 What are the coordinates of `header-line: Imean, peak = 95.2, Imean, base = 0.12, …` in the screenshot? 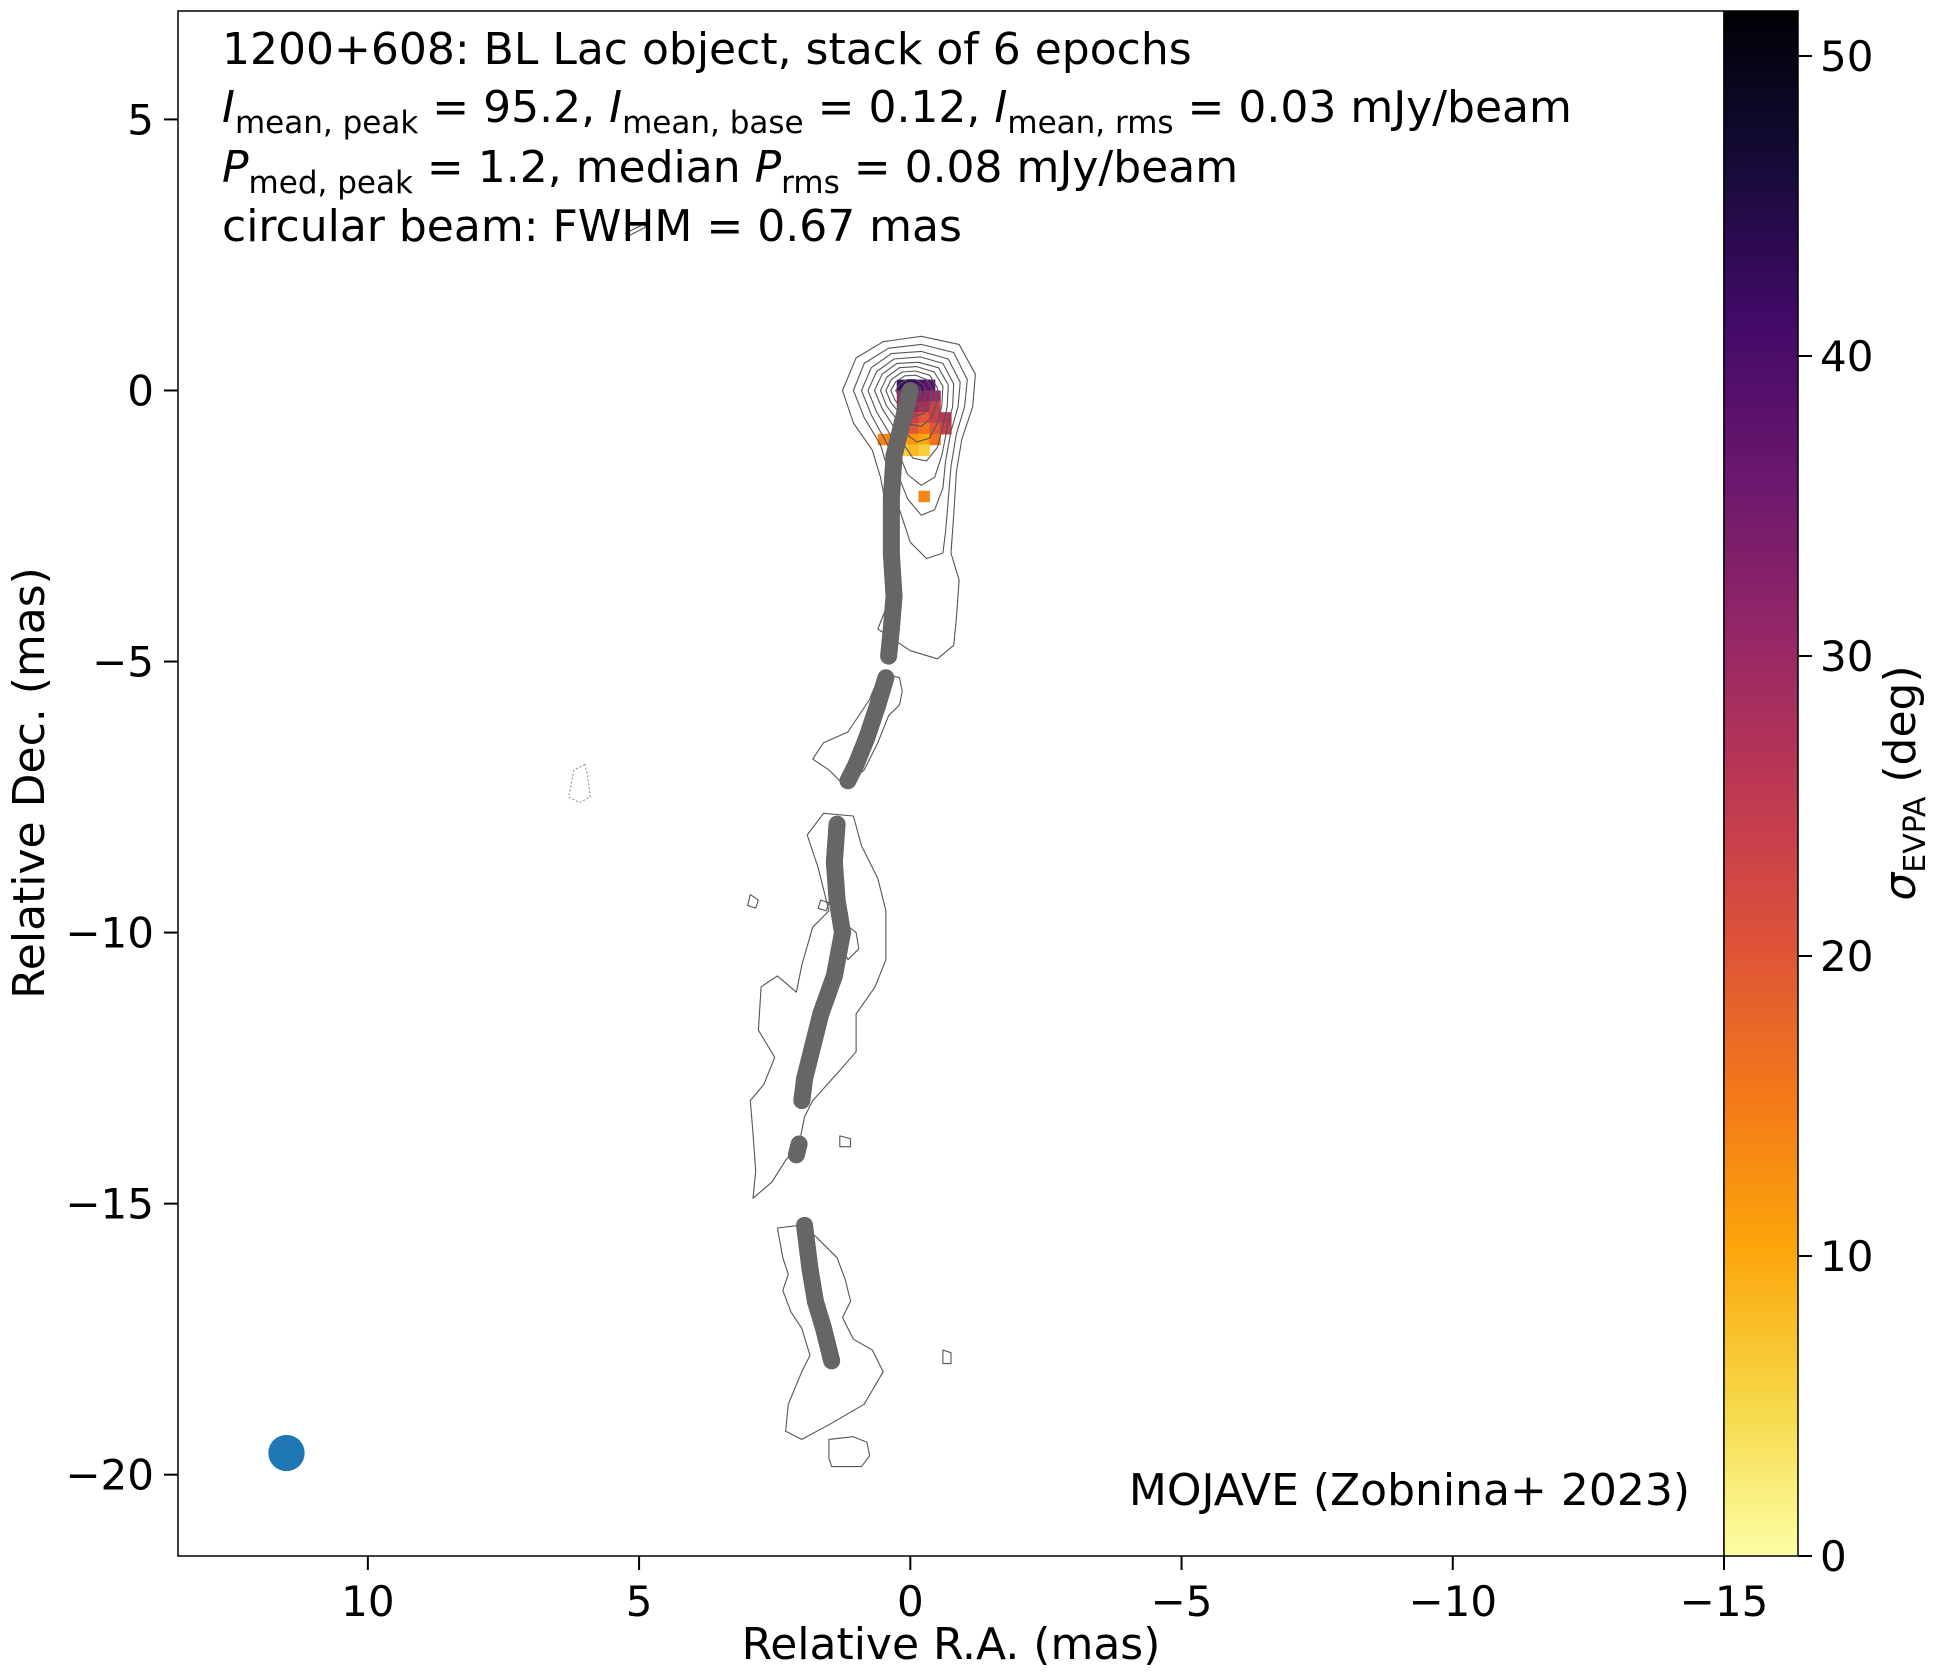 It's located at (897, 111).